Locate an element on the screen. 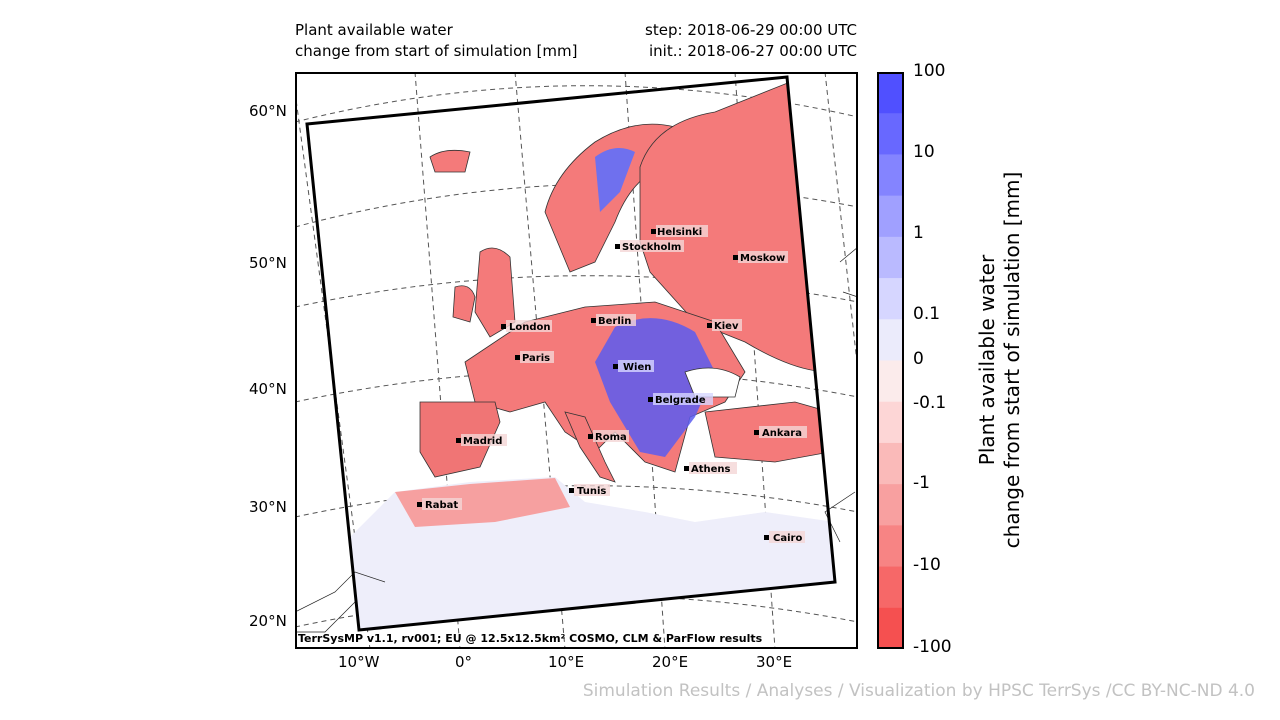  svg-text: Helsinki is located at coordinates (679, 232).